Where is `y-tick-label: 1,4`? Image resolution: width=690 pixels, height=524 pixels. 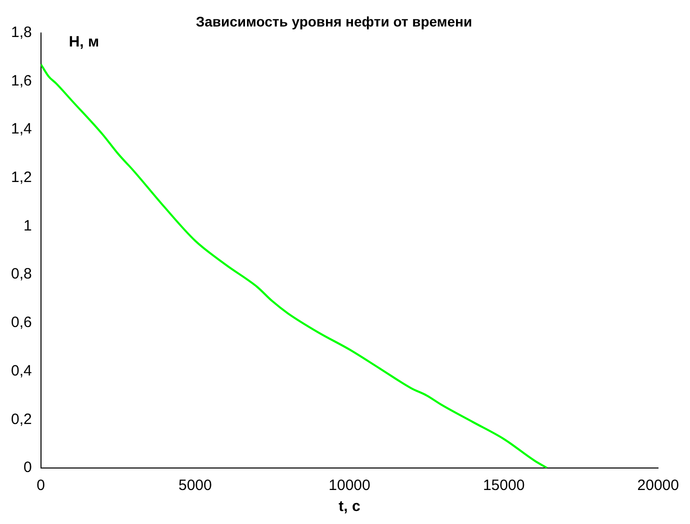 y-tick-label: 1,4 is located at coordinates (21, 129).